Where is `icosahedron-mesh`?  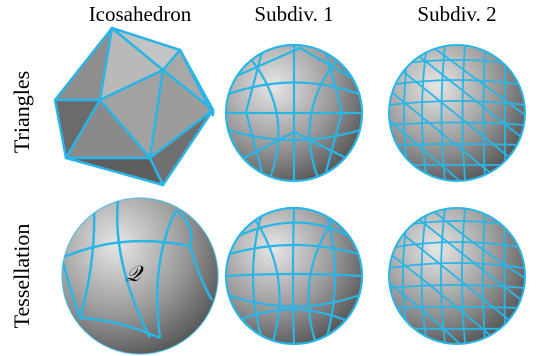
icosahedron-mesh is located at coordinates (134, 106).